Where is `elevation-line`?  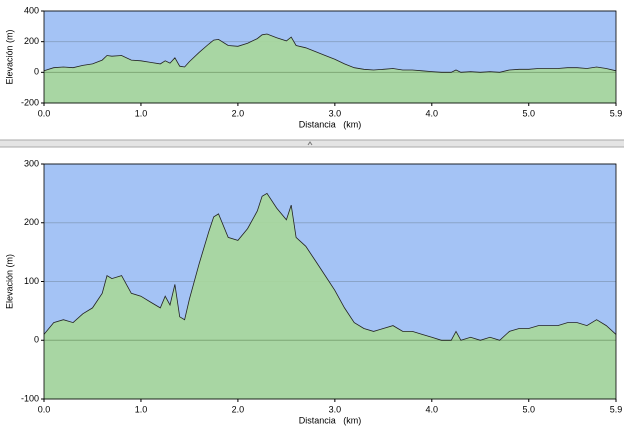 elevation-line is located at coordinates (330, 53).